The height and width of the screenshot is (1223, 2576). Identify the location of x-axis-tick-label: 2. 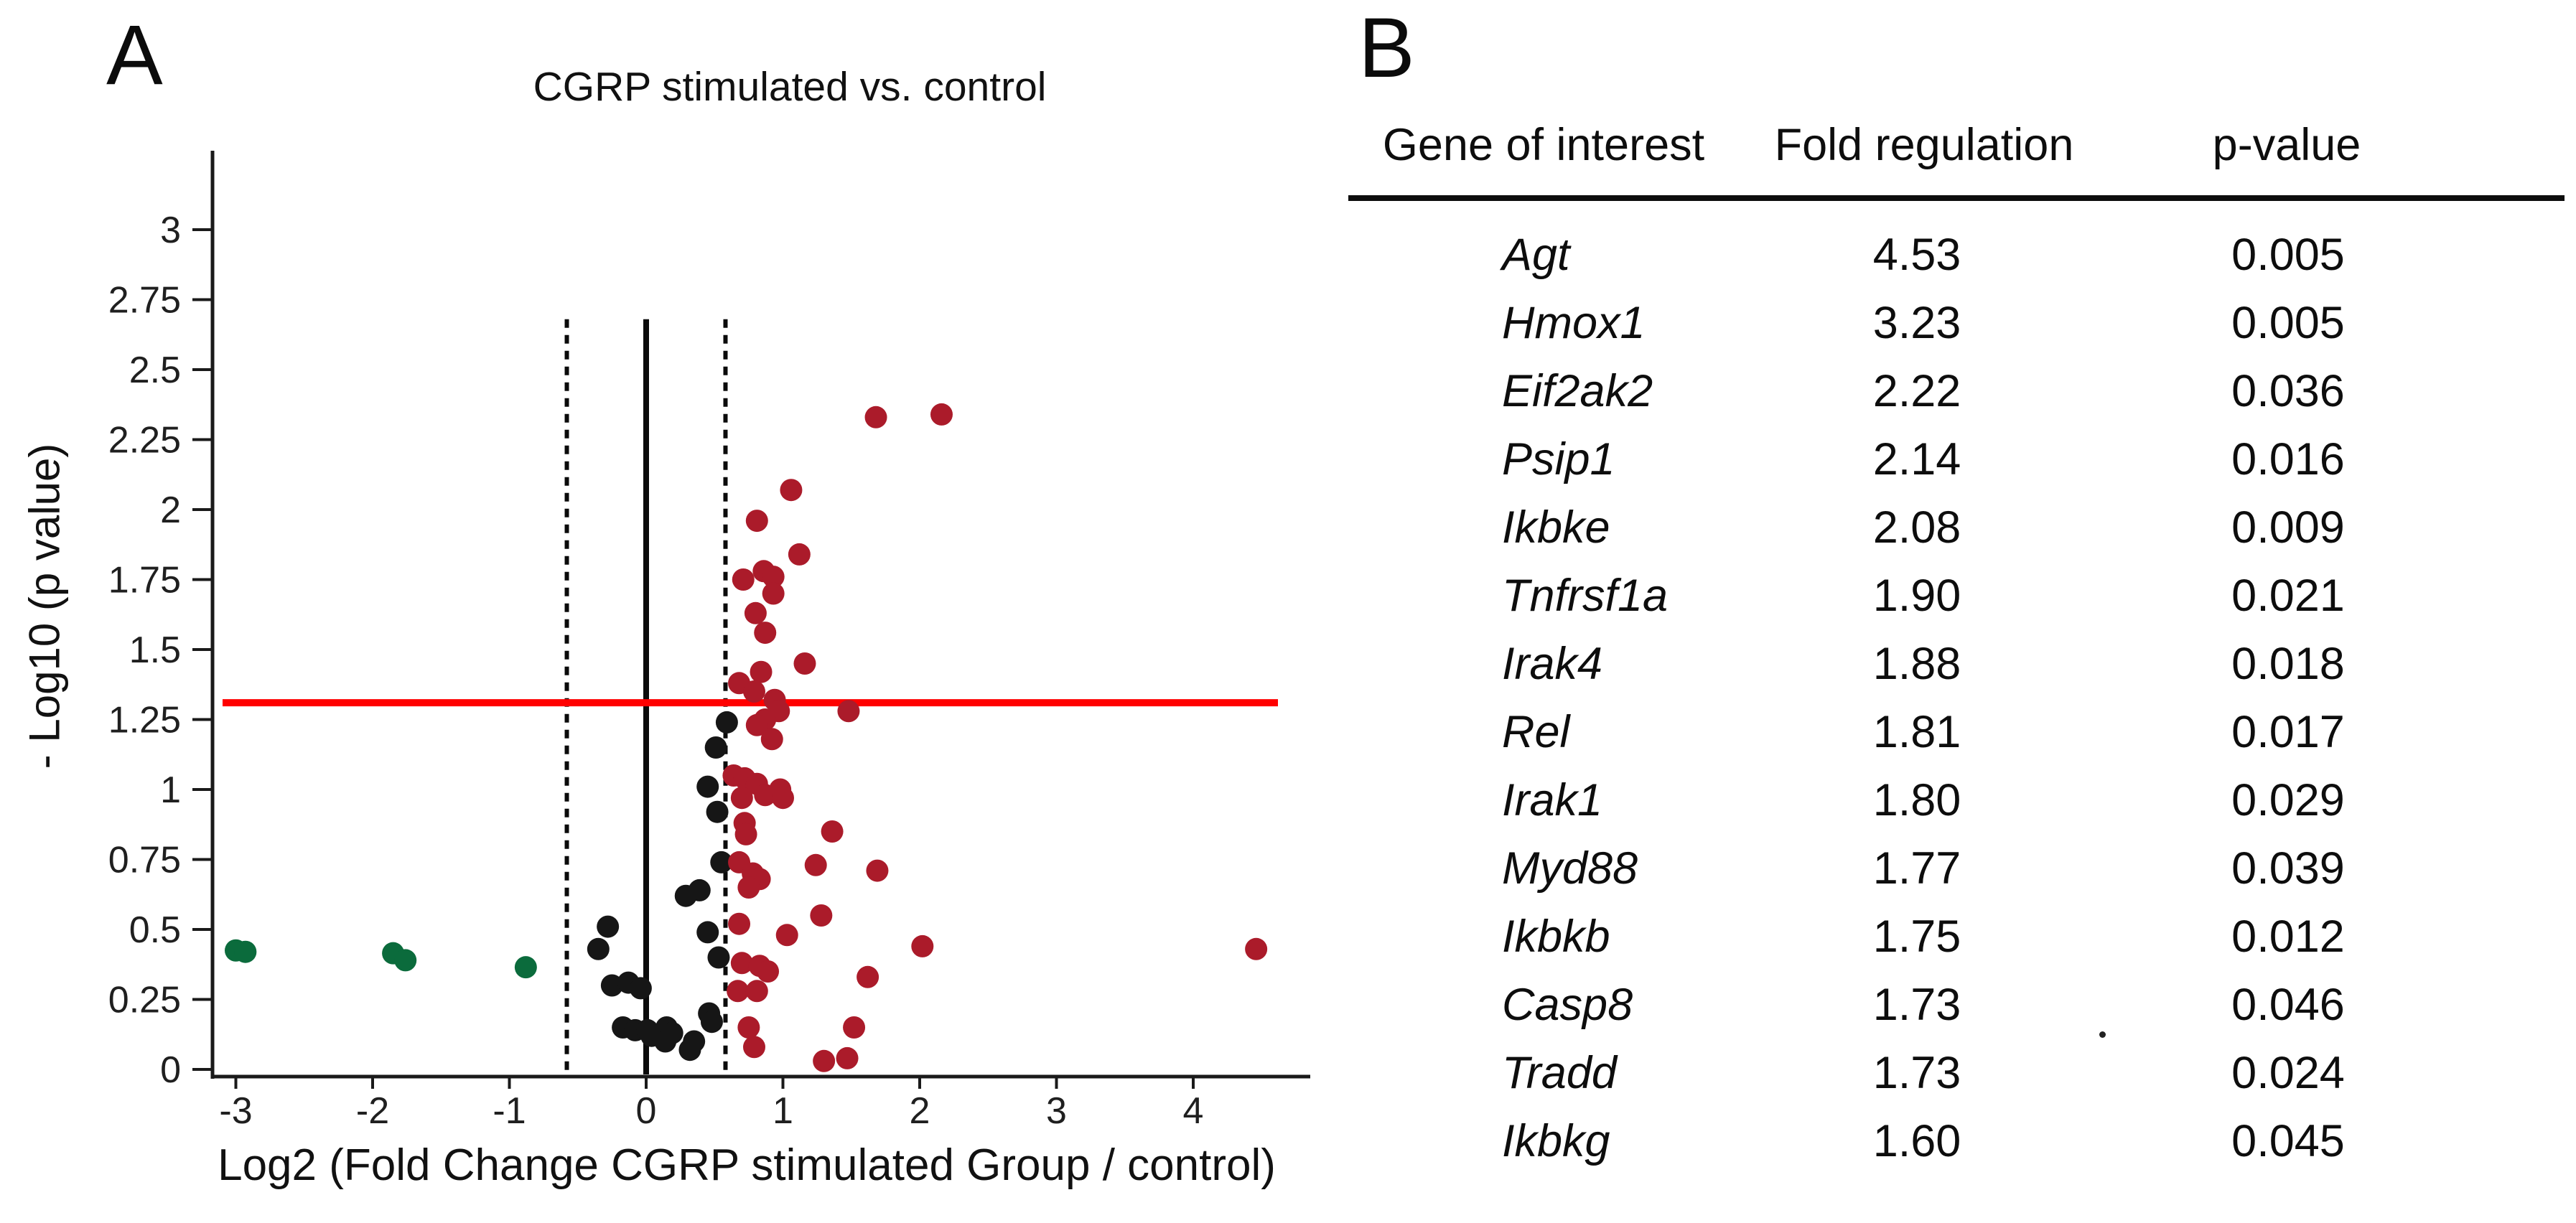
(920, 1111).